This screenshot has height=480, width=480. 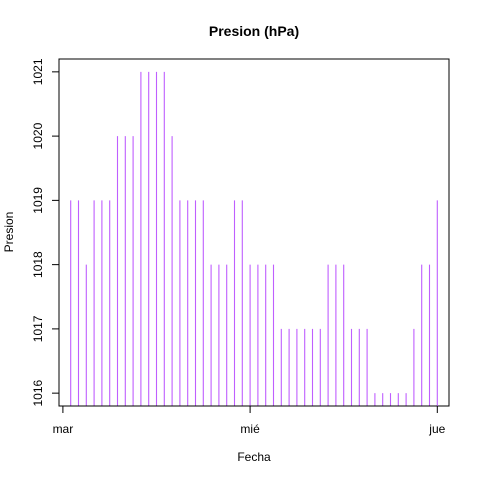 I want to click on x-axis-label: Fecha, so click(x=254, y=457).